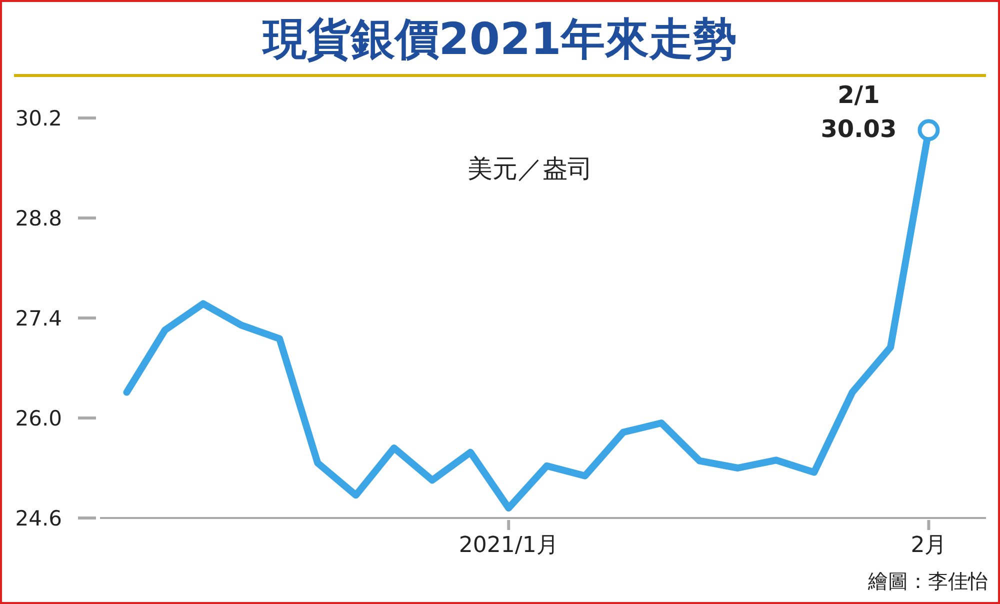  I want to click on annotation: 2/1 30.03, so click(859, 113).